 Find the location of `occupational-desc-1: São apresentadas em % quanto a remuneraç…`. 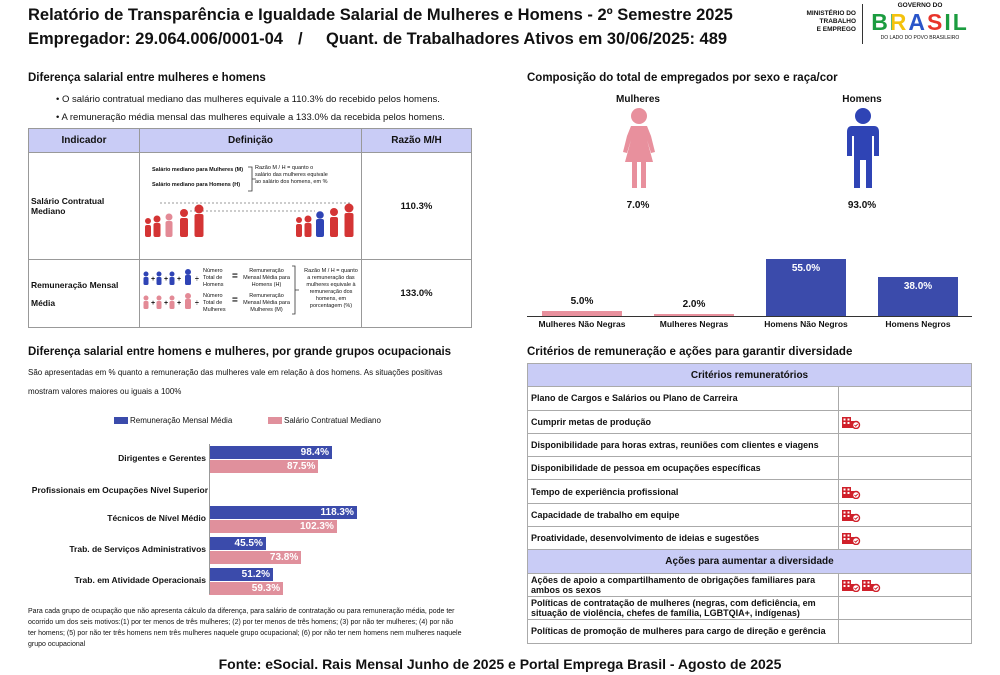

occupational-desc-1: São apresentadas em % quanto a remuneraç… is located at coordinates (235, 372).